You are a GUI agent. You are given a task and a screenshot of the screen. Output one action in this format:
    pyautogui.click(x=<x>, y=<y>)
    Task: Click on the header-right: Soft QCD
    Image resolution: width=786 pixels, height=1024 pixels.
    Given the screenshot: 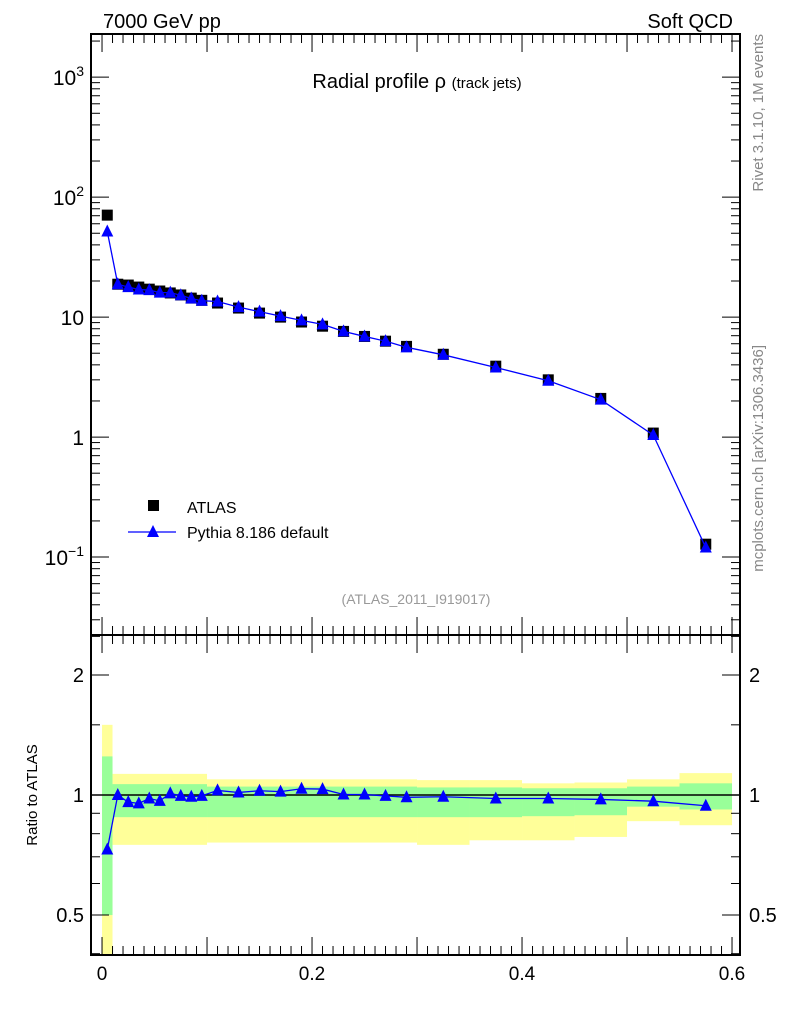 What is the action you would take?
    pyautogui.click(x=690, y=22)
    